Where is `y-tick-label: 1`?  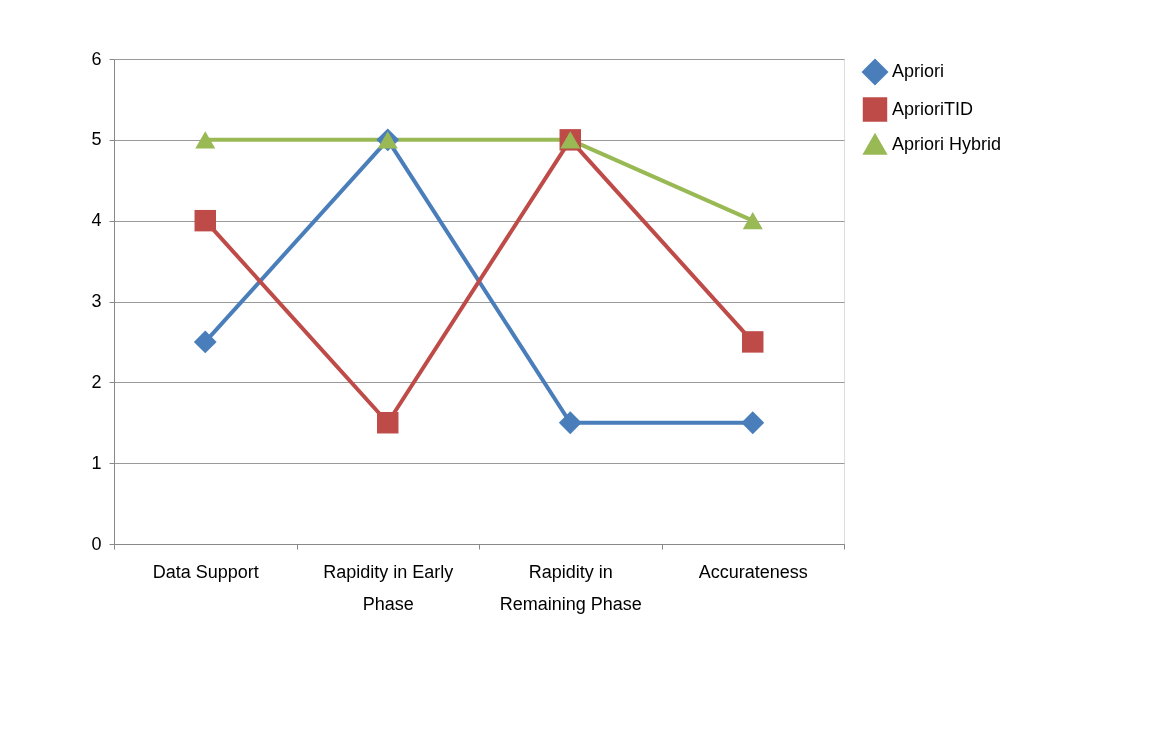 y-tick-label: 1 is located at coordinates (96, 462).